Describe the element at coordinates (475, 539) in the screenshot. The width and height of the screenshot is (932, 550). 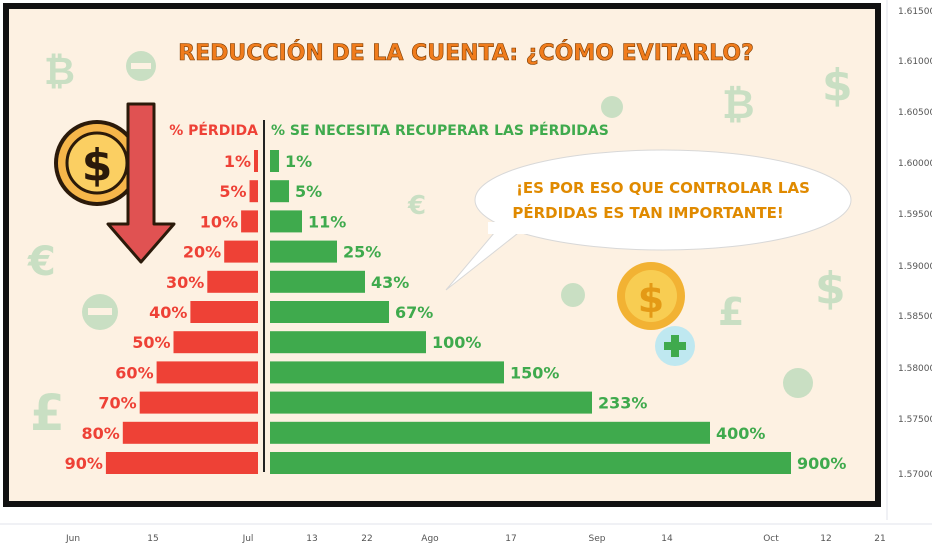
I see `time-axis: Jun 15 Jul 13 22 Ago 17 Sep 14 Oct 12 21` at that location.